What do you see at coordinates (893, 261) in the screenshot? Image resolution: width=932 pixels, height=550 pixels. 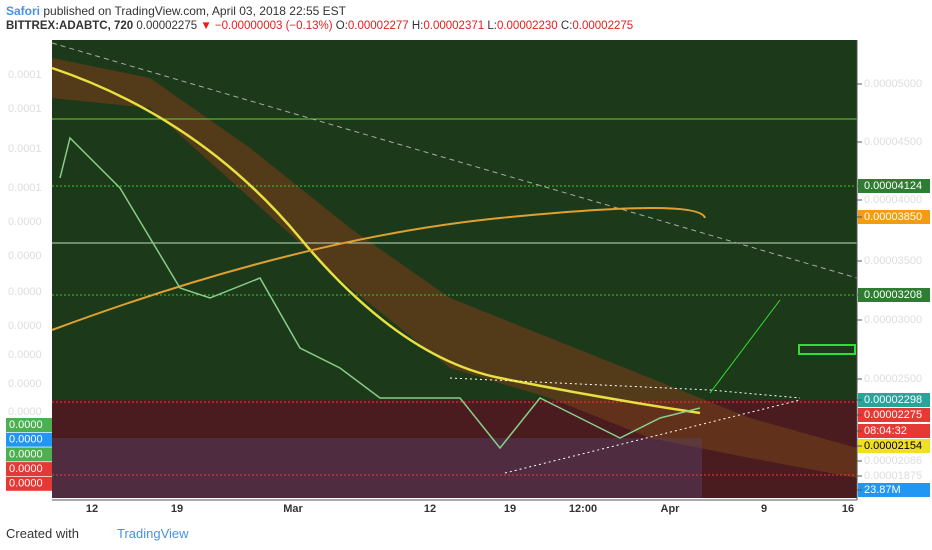 I see `right-tick-label: 0.00003500` at bounding box center [893, 261].